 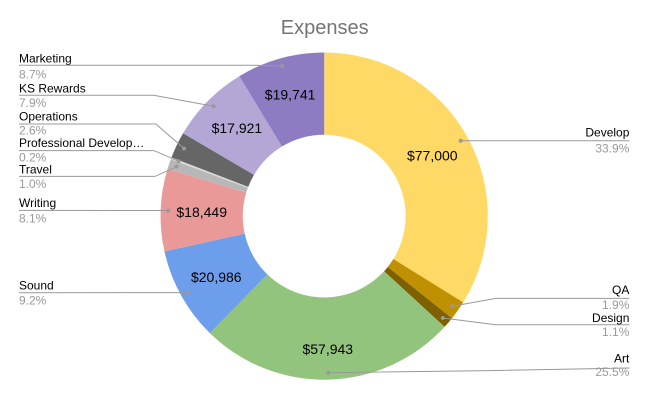 I want to click on svg-text: Art, so click(x=622, y=359).